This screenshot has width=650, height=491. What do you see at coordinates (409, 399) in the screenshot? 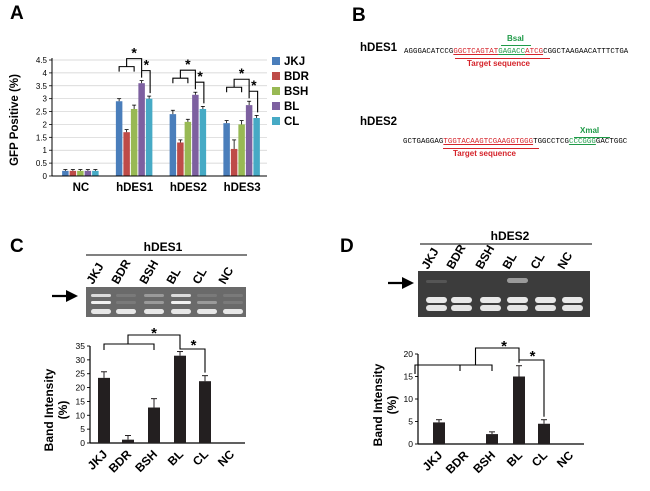
I see `chart-d-ytick-label: 10` at bounding box center [409, 399].